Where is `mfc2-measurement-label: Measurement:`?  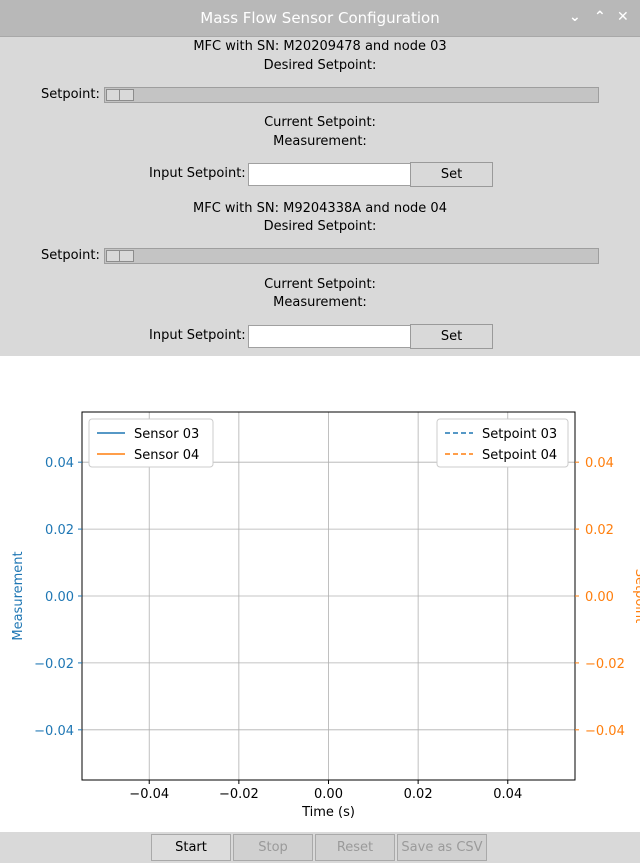 mfc2-measurement-label: Measurement: is located at coordinates (320, 302).